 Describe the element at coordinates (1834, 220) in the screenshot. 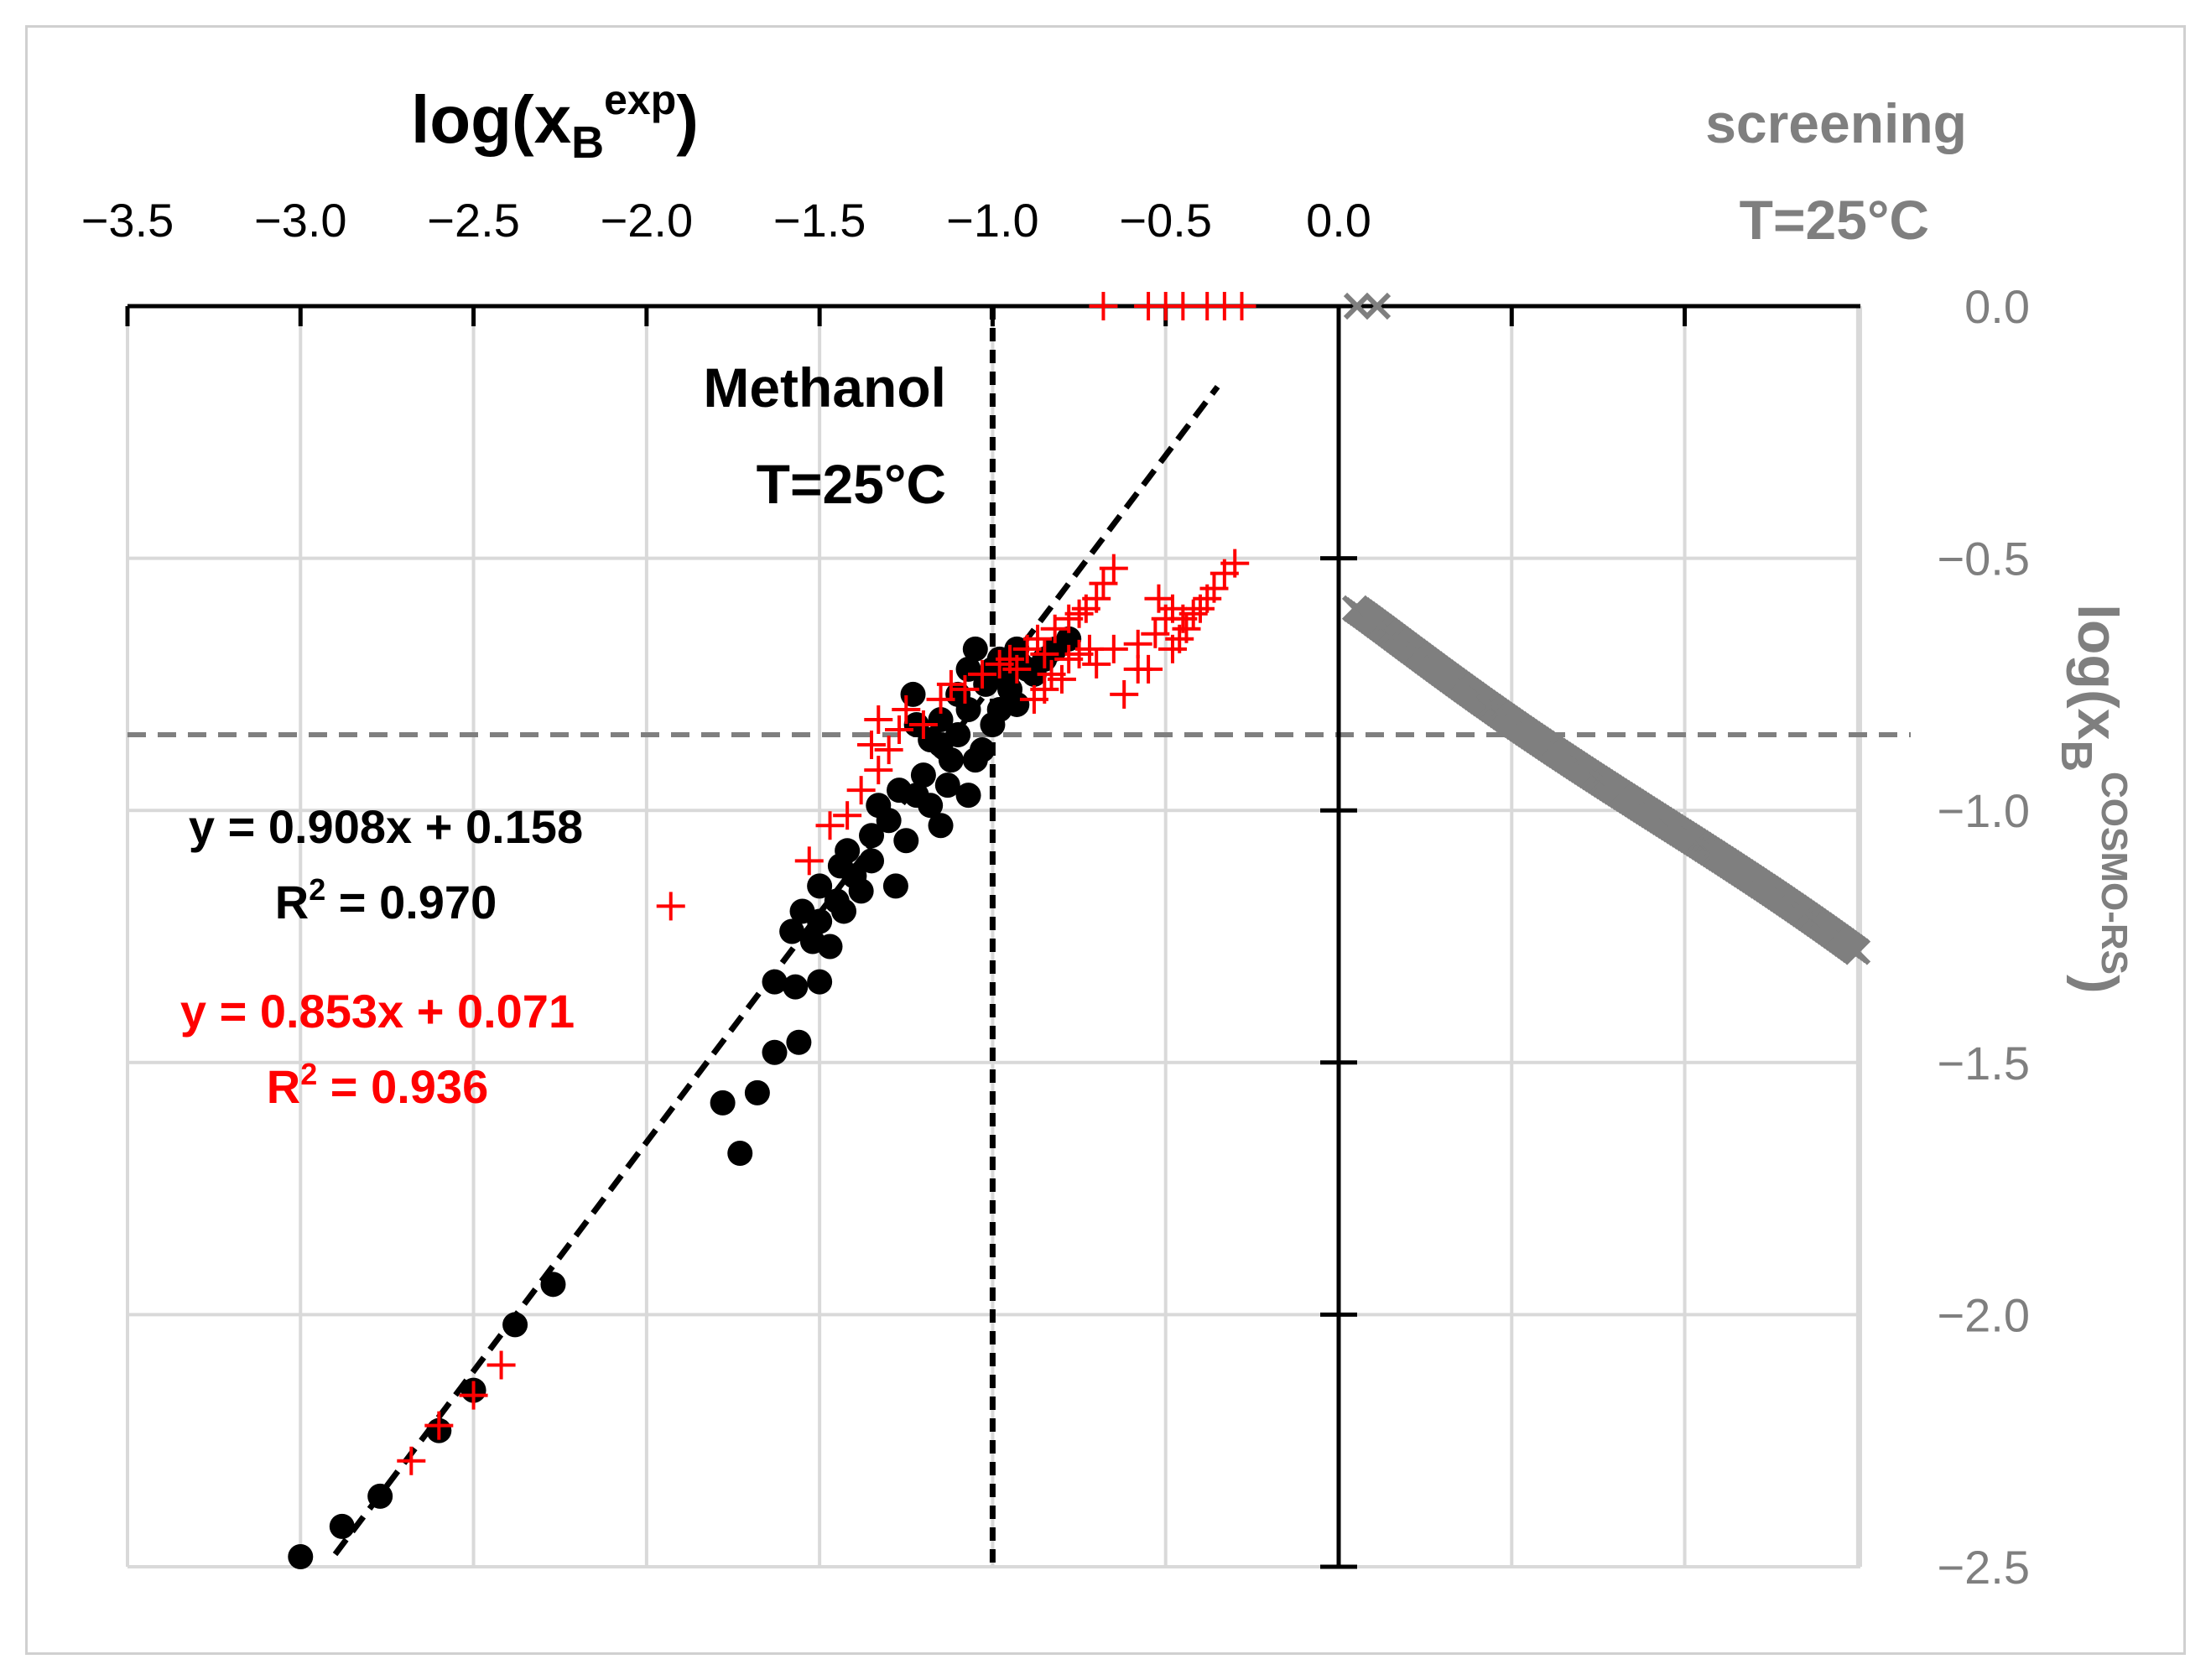

I see `screening-temp-label: T=25°C` at that location.